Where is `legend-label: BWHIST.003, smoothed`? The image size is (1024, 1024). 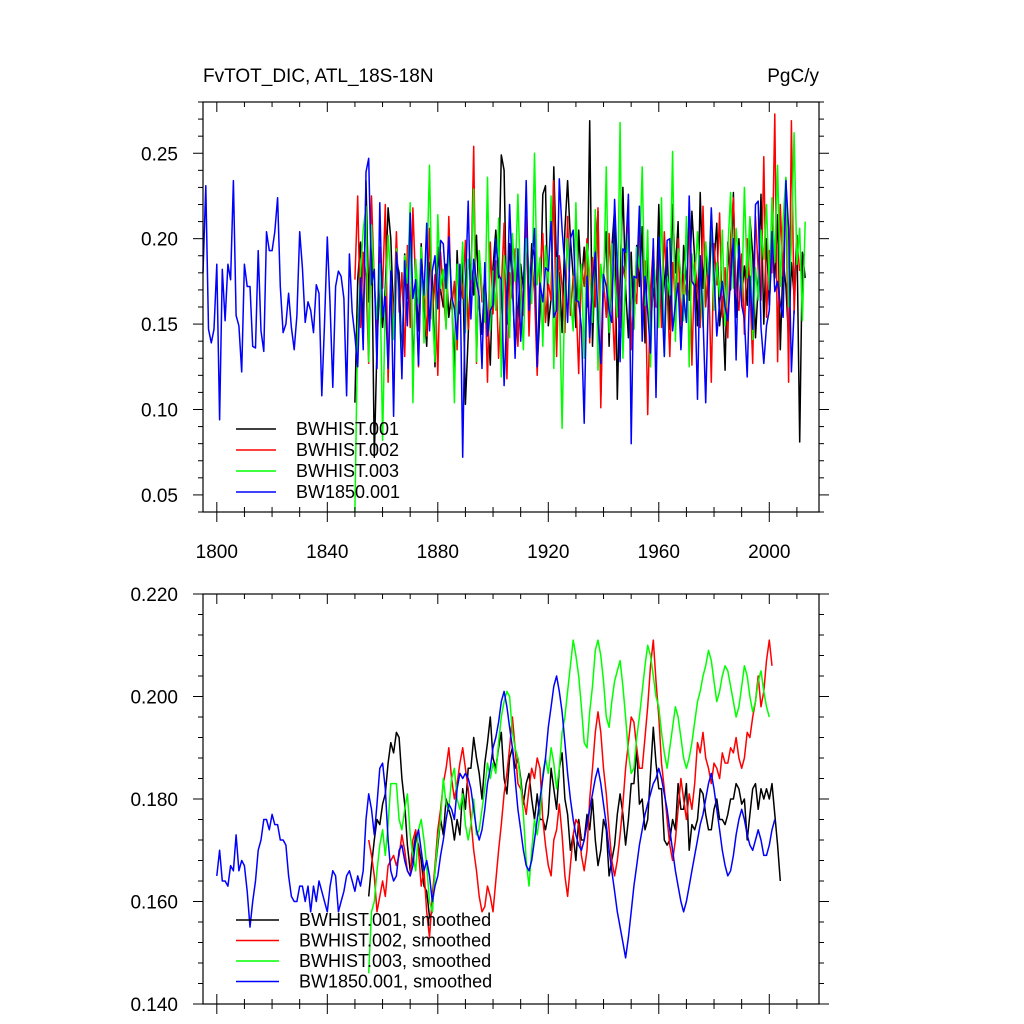
legend-label: BWHIST.003, smoothed is located at coordinates (395, 961).